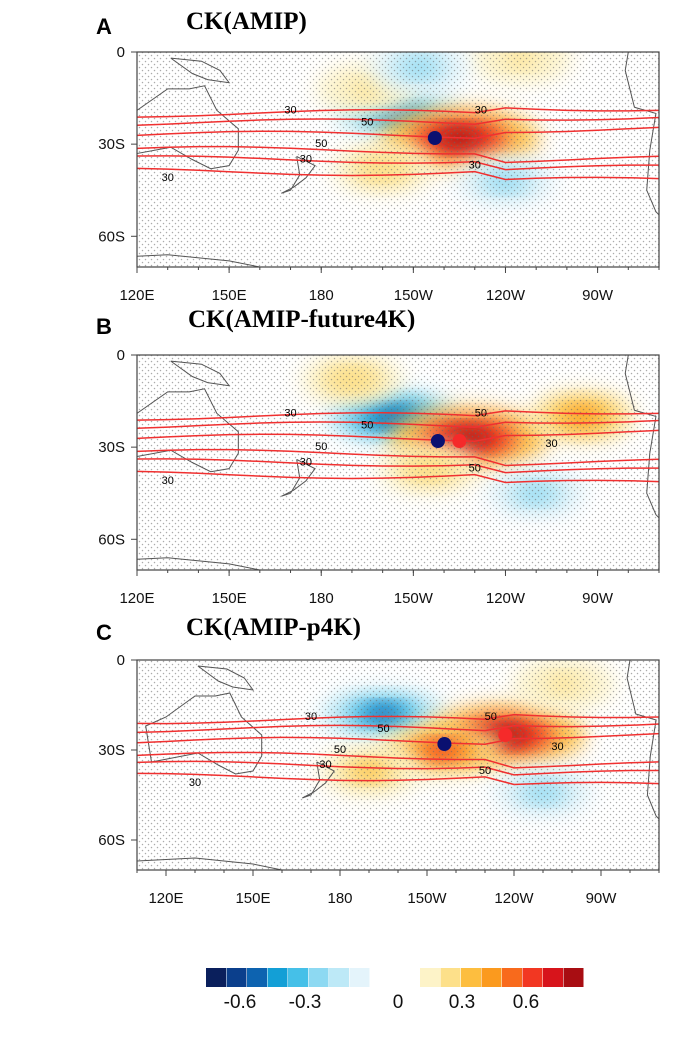 The height and width of the screenshot is (1037, 700). Describe the element at coordinates (104, 326) in the screenshot. I see `panel-letter-b: B` at that location.